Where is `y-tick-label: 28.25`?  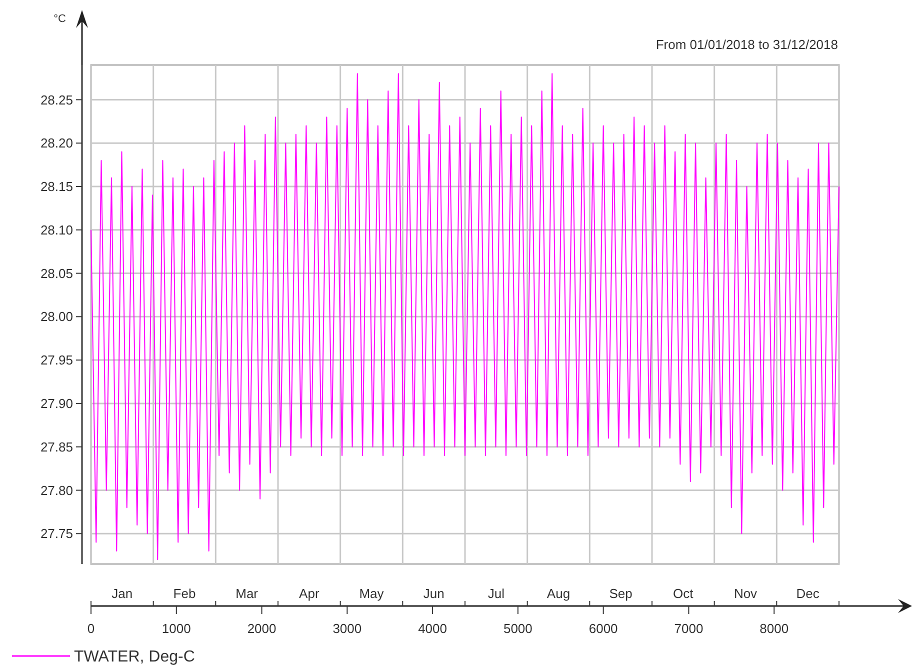
y-tick-label: 28.25 is located at coordinates (56, 100).